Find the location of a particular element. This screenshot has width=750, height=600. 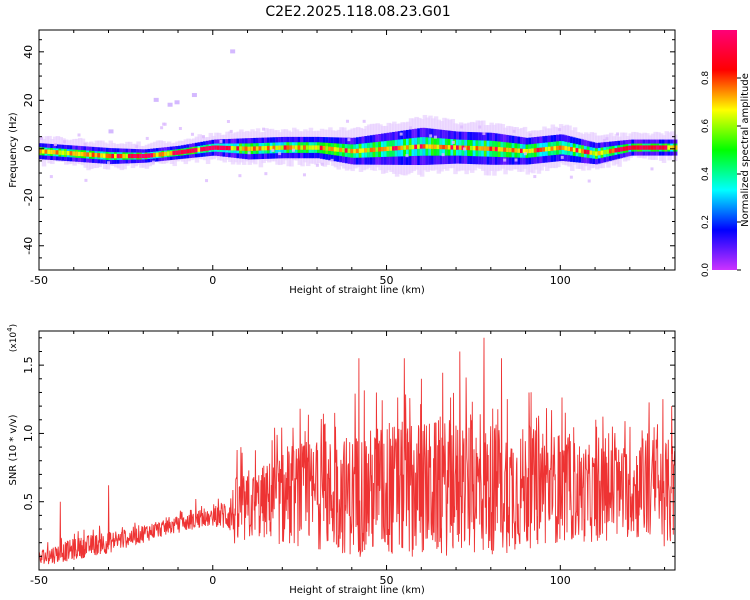

snr-xtick-label: 100 is located at coordinates (560, 580).